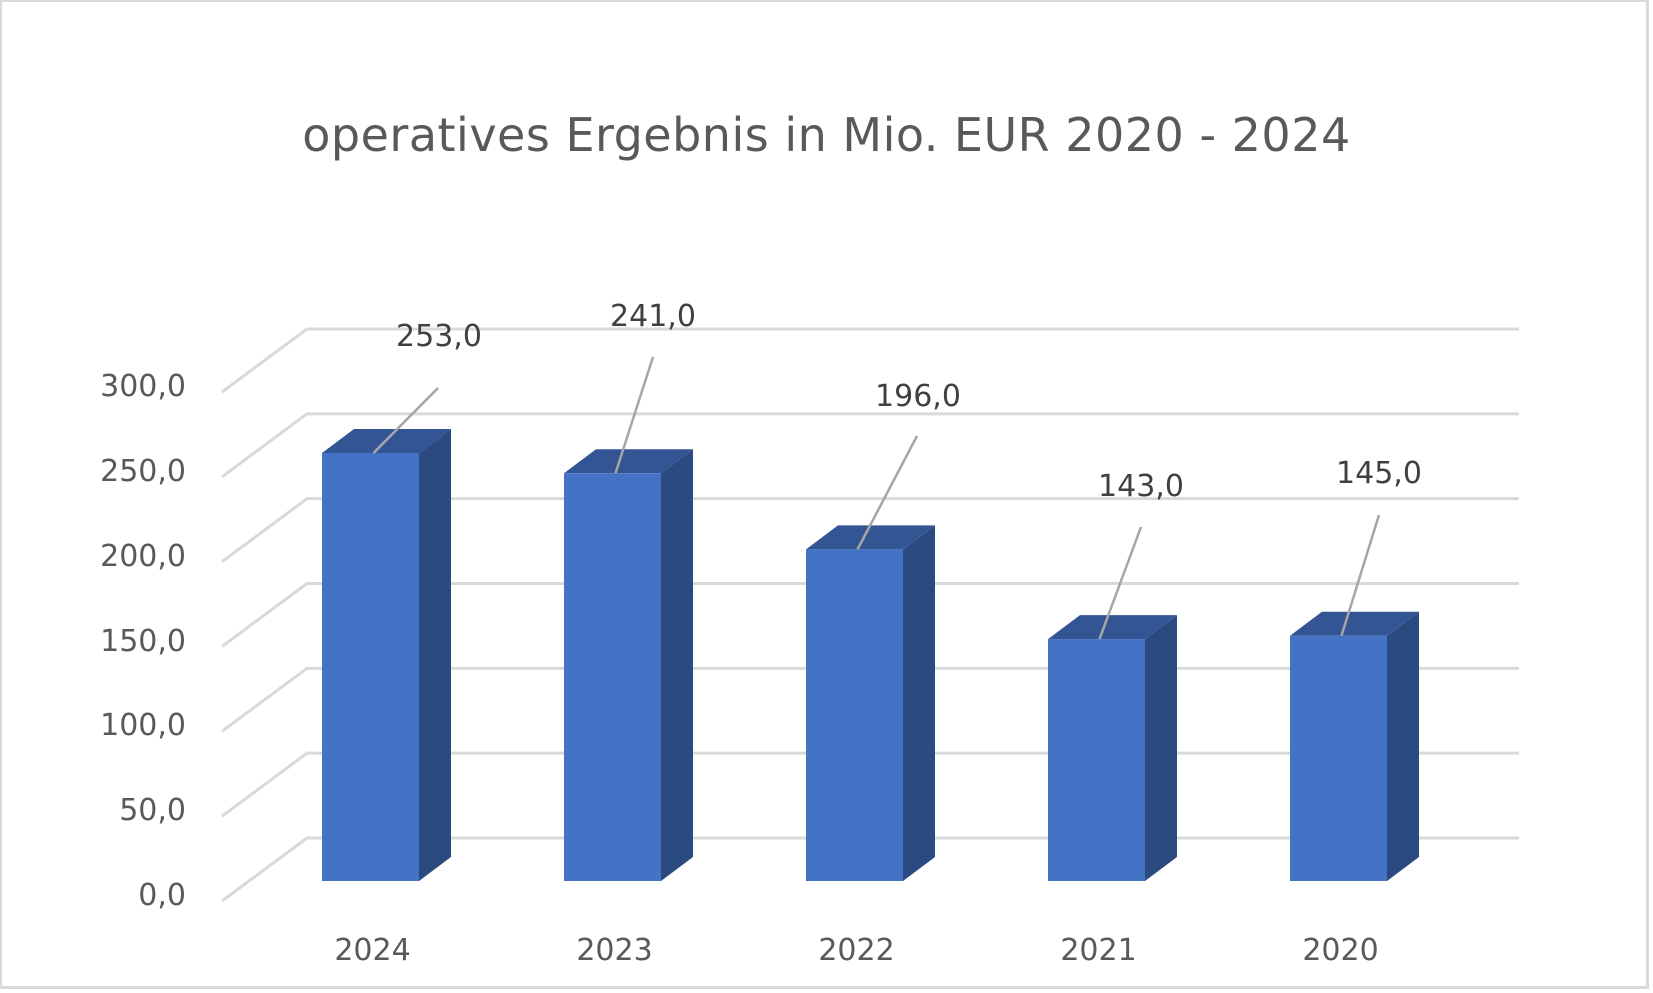 Image resolution: width=1653 pixels, height=993 pixels. I want to click on x-tick-label: 2023, so click(614, 950).